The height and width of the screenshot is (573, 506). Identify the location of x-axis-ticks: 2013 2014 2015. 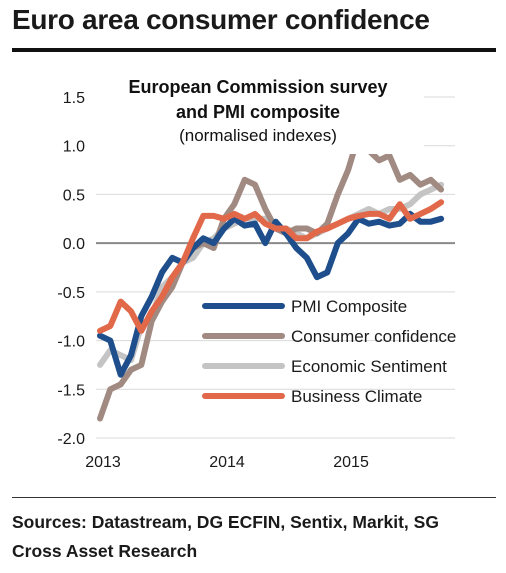
(227, 462).